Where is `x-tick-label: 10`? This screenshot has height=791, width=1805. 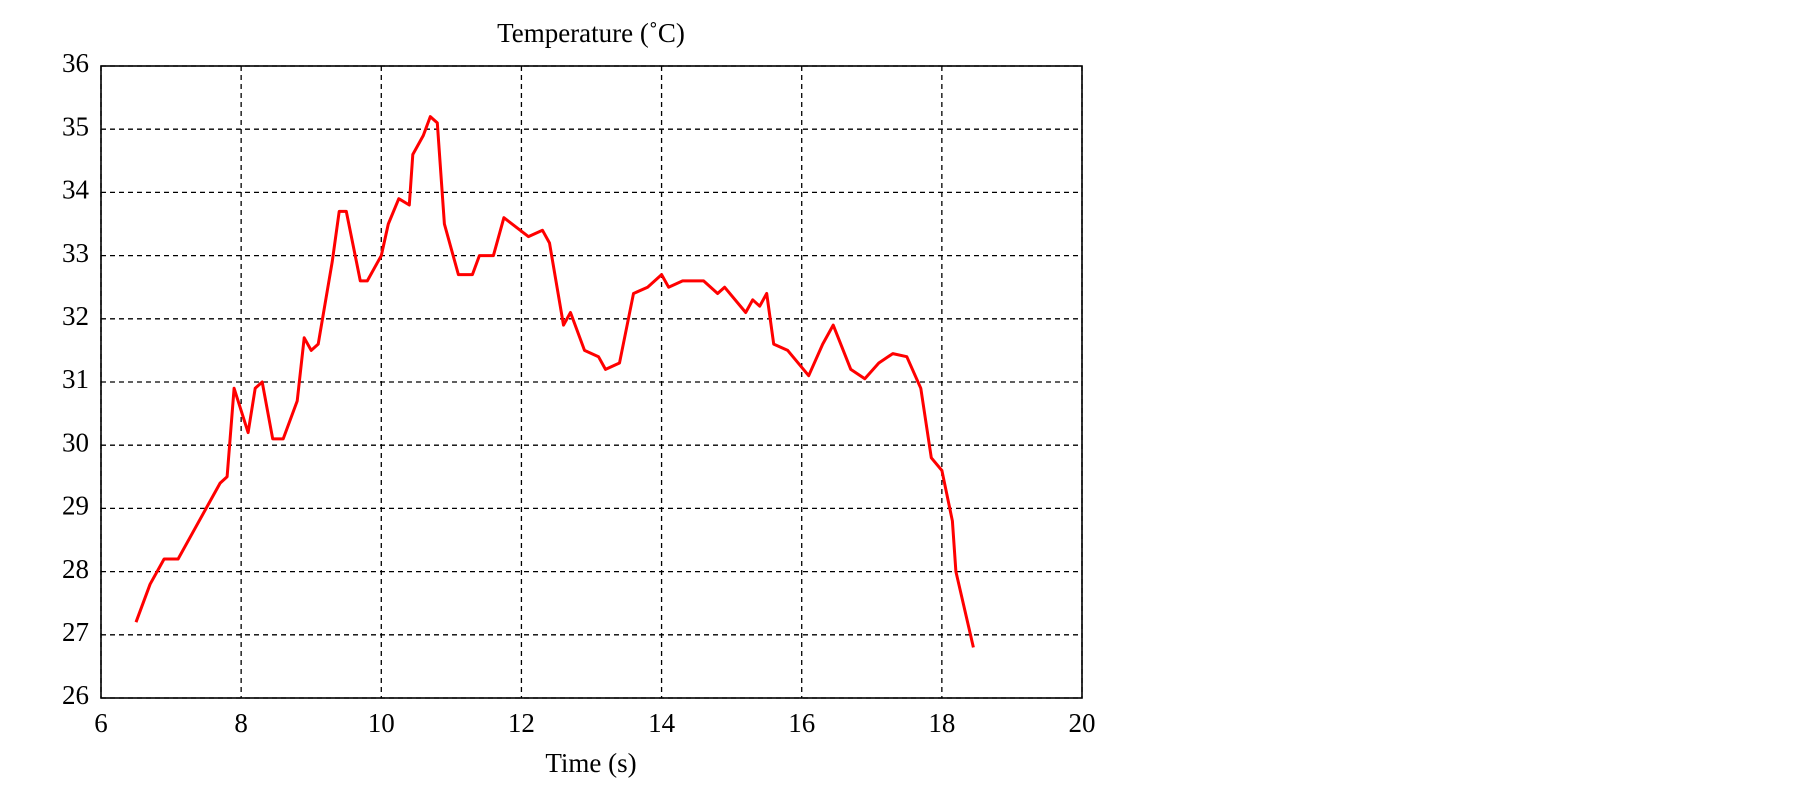 x-tick-label: 10 is located at coordinates (381, 723).